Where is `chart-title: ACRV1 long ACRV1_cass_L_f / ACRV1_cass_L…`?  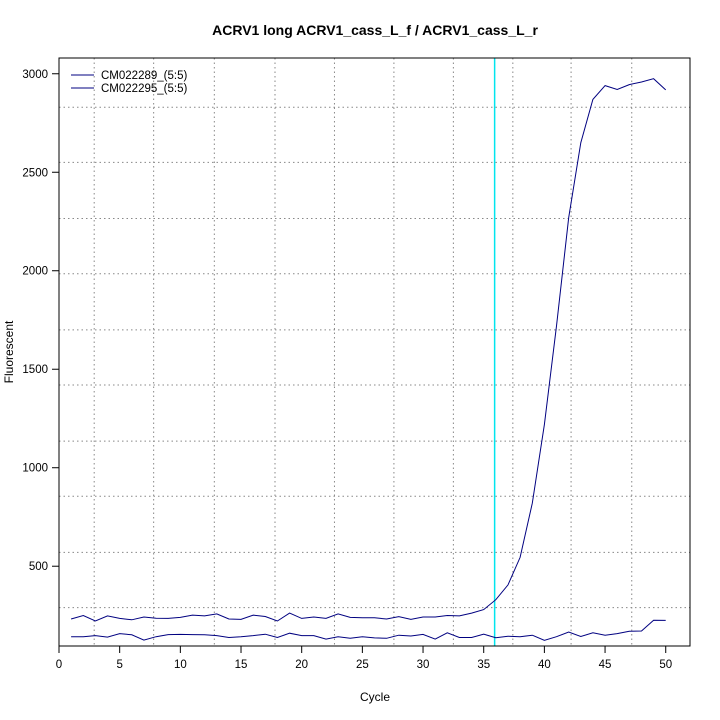 chart-title: ACRV1 long ACRV1_cass_L_f / ACRV1_cass_L… is located at coordinates (375, 30).